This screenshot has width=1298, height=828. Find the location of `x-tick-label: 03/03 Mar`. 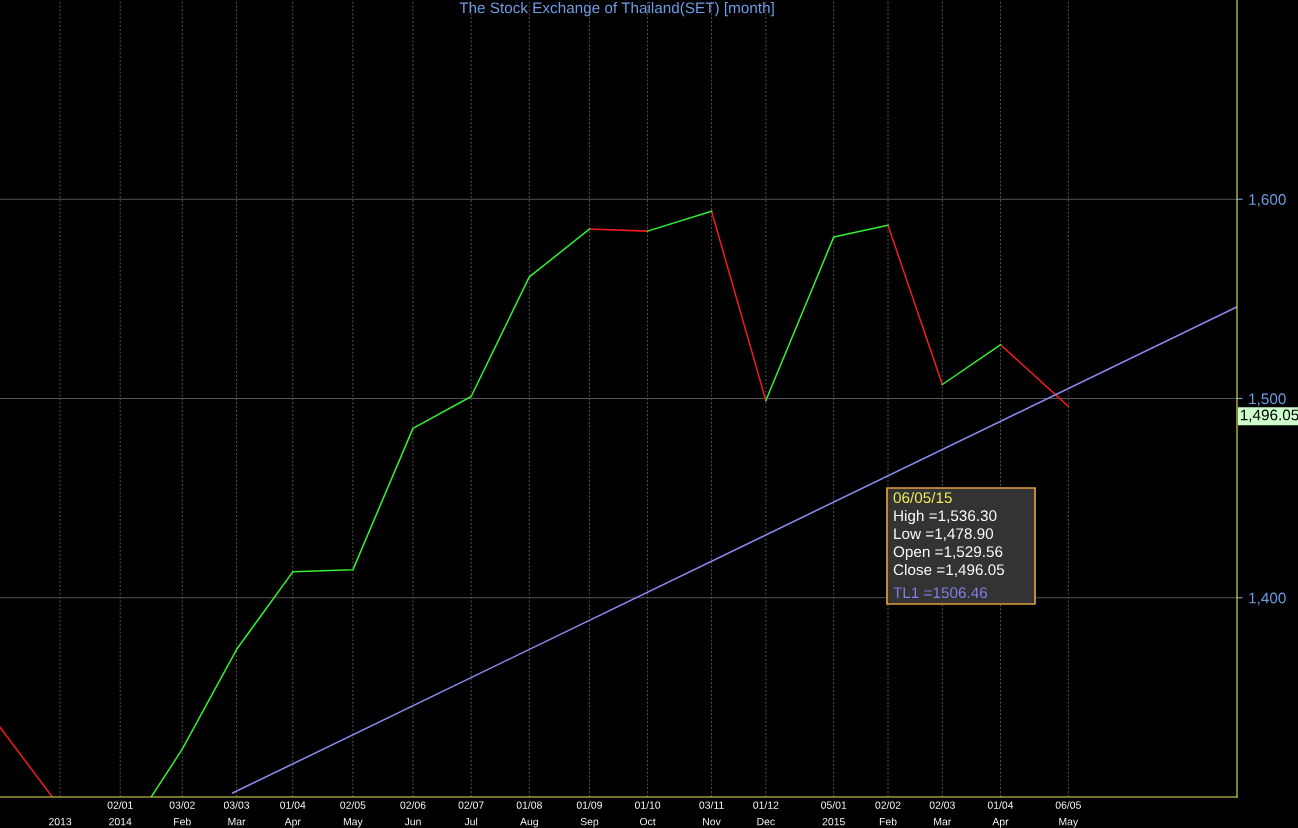

x-tick-label: 03/03 Mar is located at coordinates (236, 813).